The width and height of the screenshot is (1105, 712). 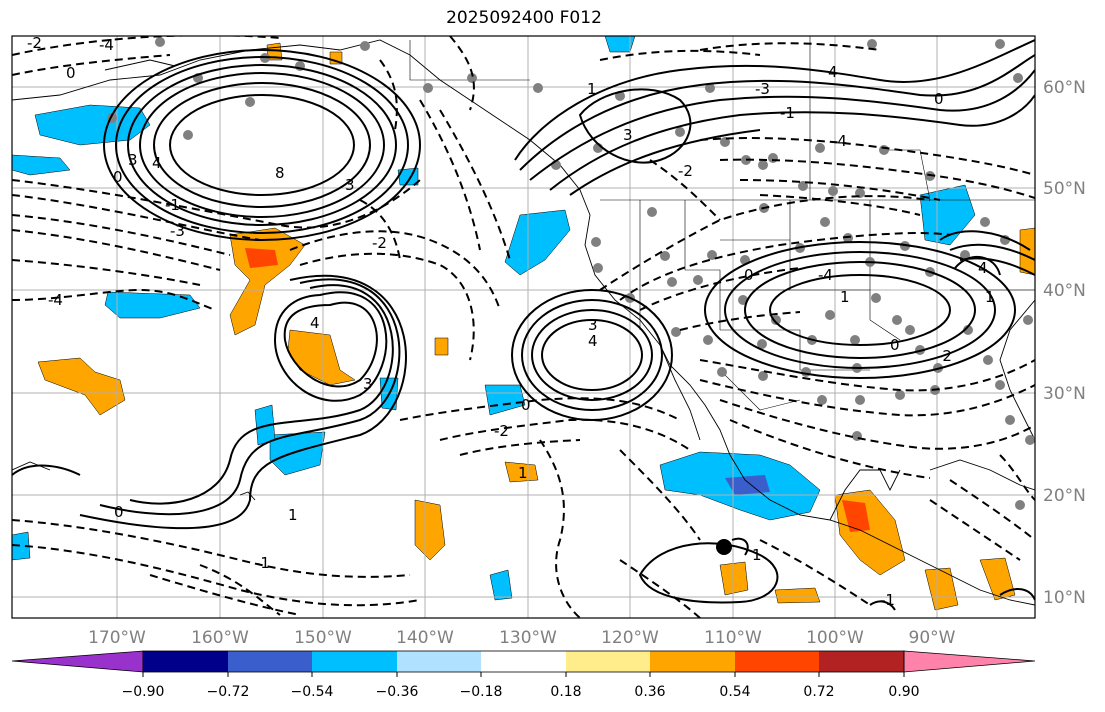 I want to click on lon-label: 150°W, so click(x=323, y=638).